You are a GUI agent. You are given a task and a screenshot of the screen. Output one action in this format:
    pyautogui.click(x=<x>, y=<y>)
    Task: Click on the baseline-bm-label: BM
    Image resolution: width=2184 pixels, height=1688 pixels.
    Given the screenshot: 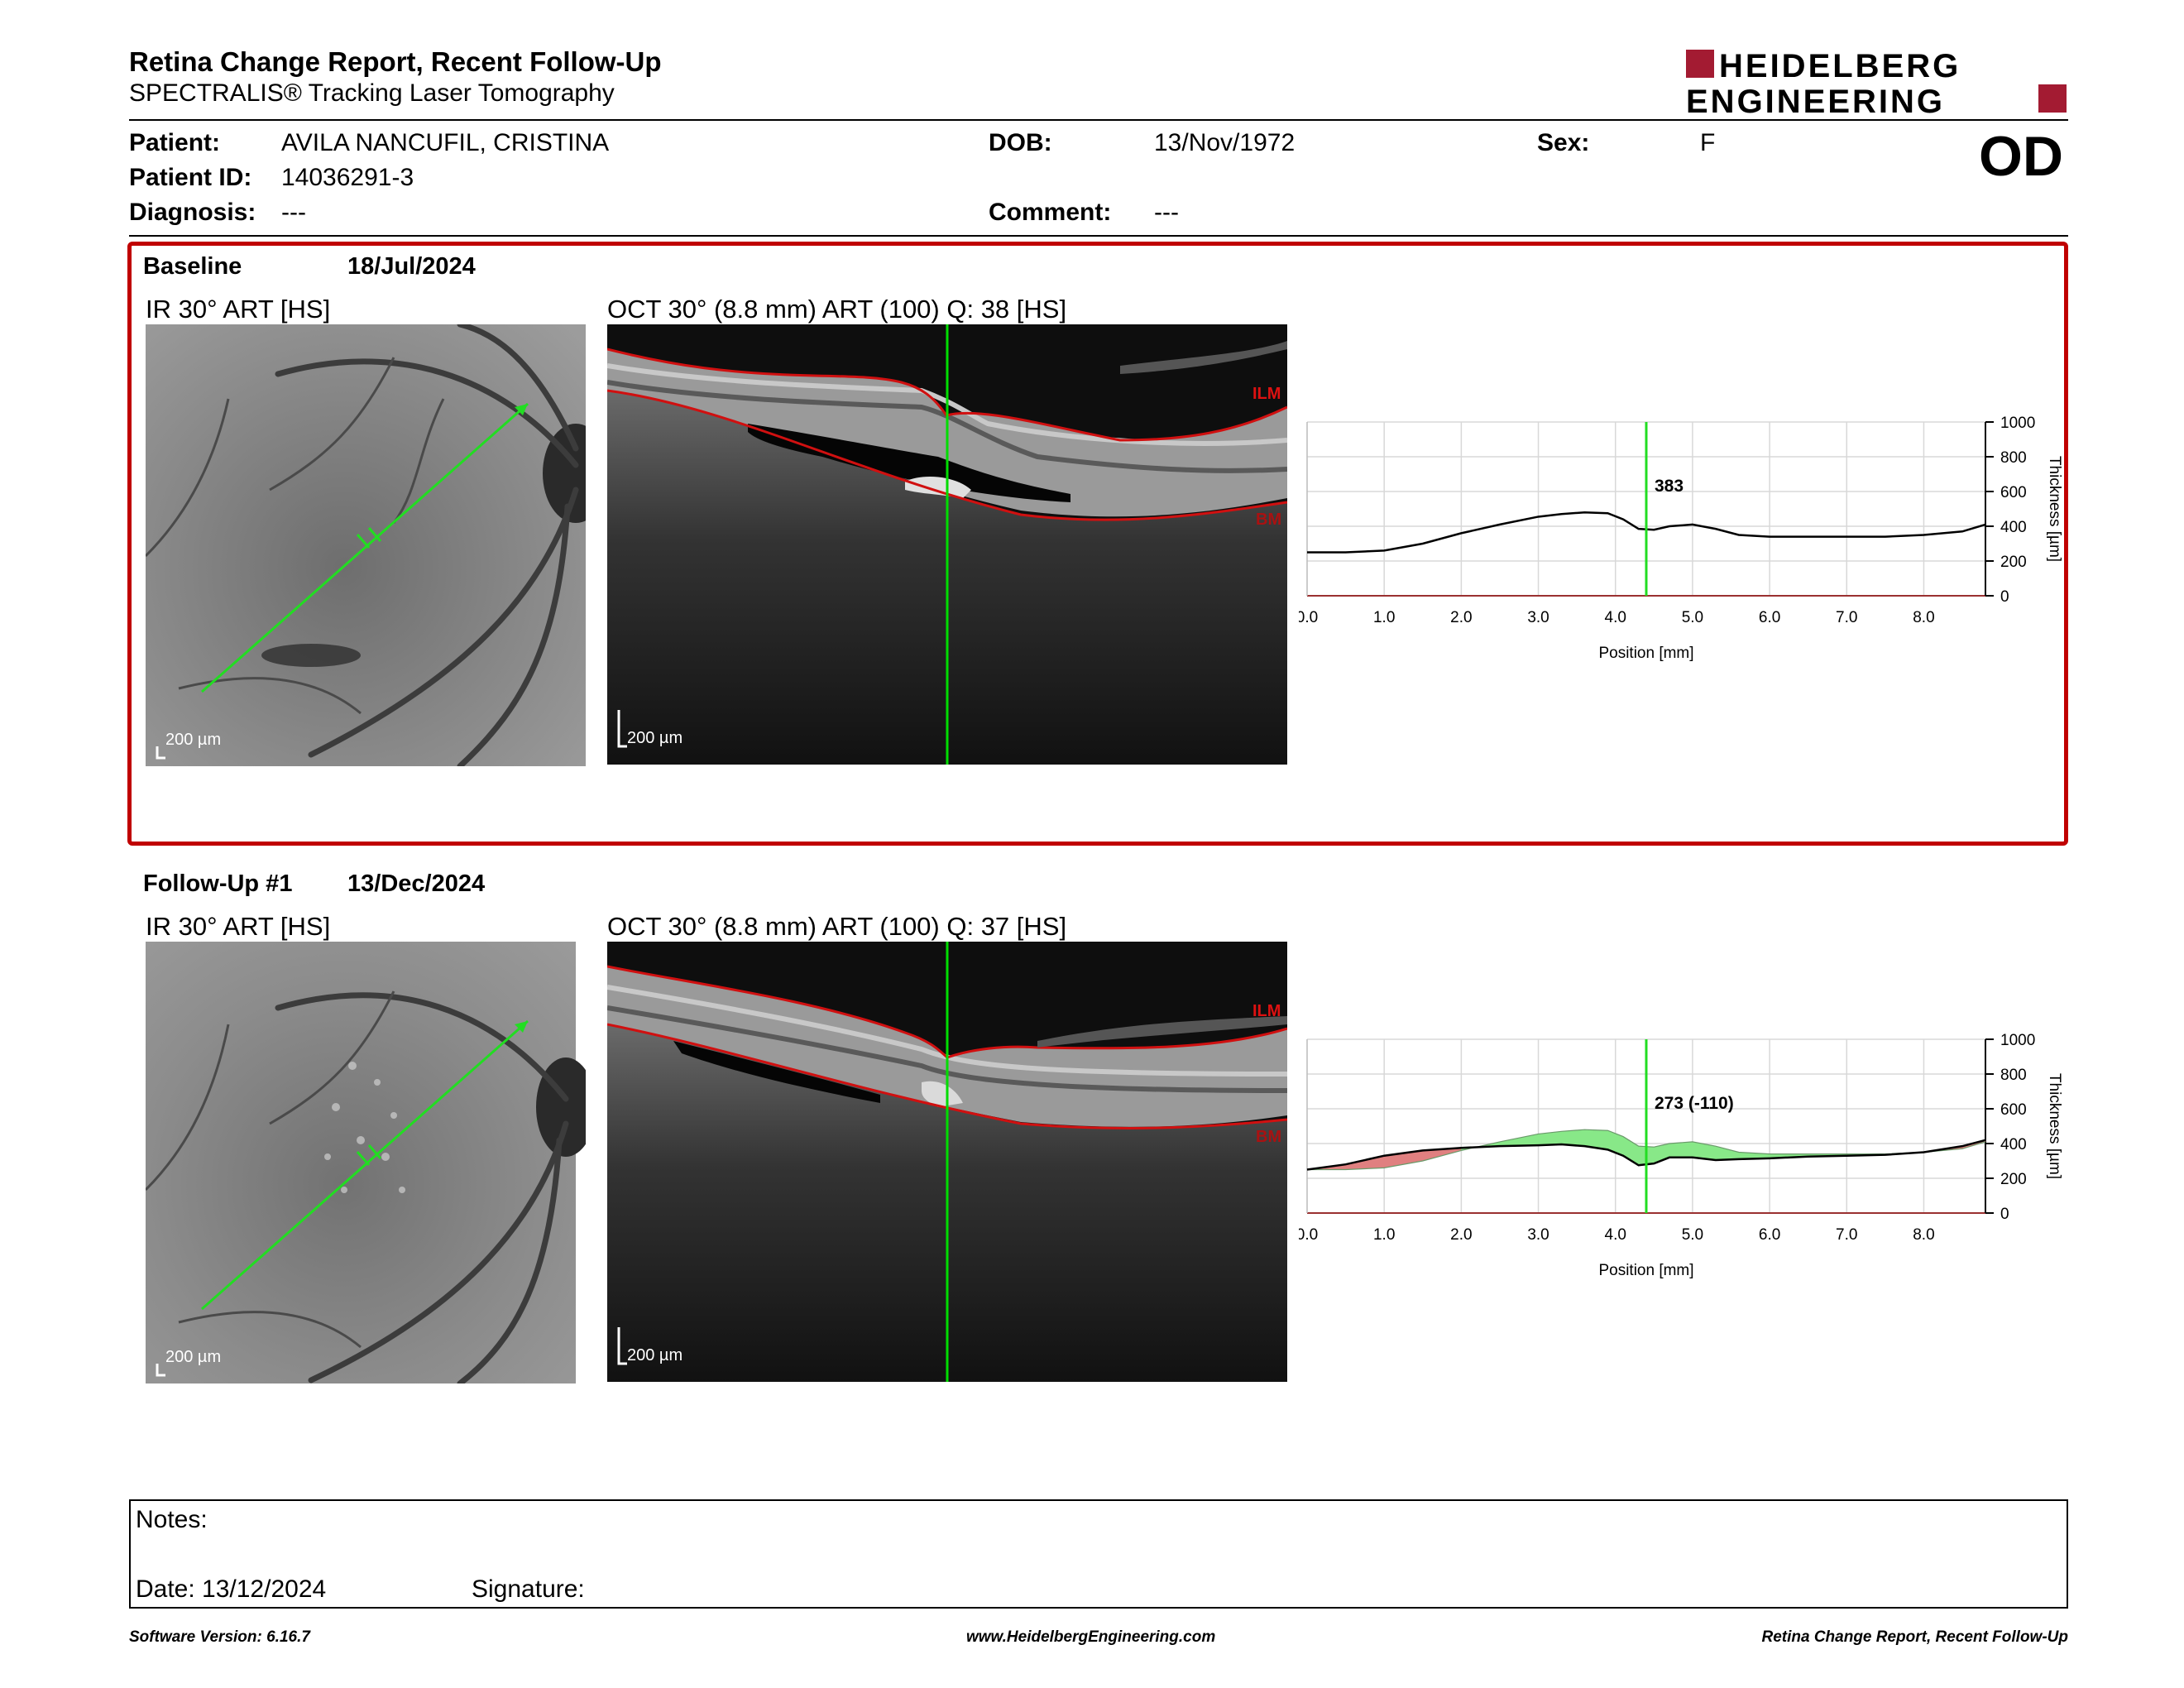 What is the action you would take?
    pyautogui.click(x=1268, y=520)
    